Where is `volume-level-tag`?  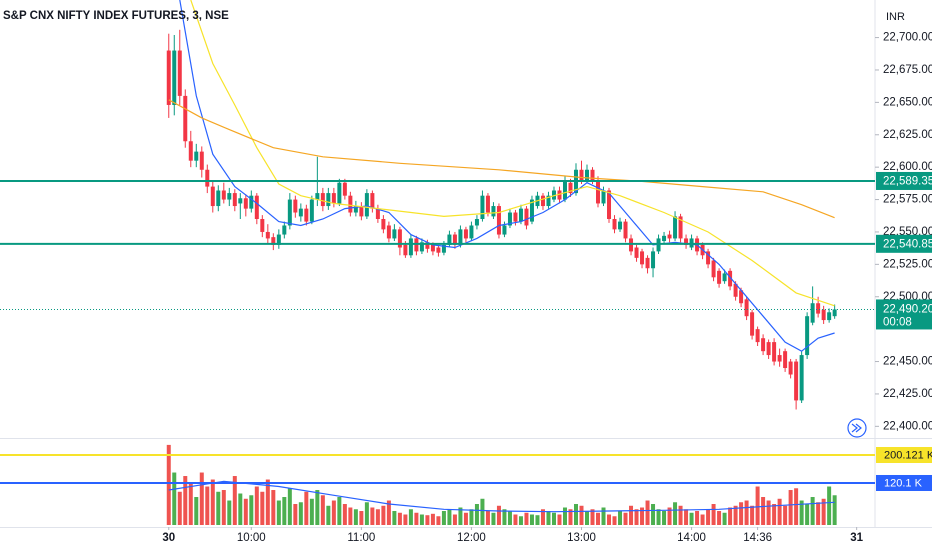 volume-level-tag is located at coordinates (904, 454).